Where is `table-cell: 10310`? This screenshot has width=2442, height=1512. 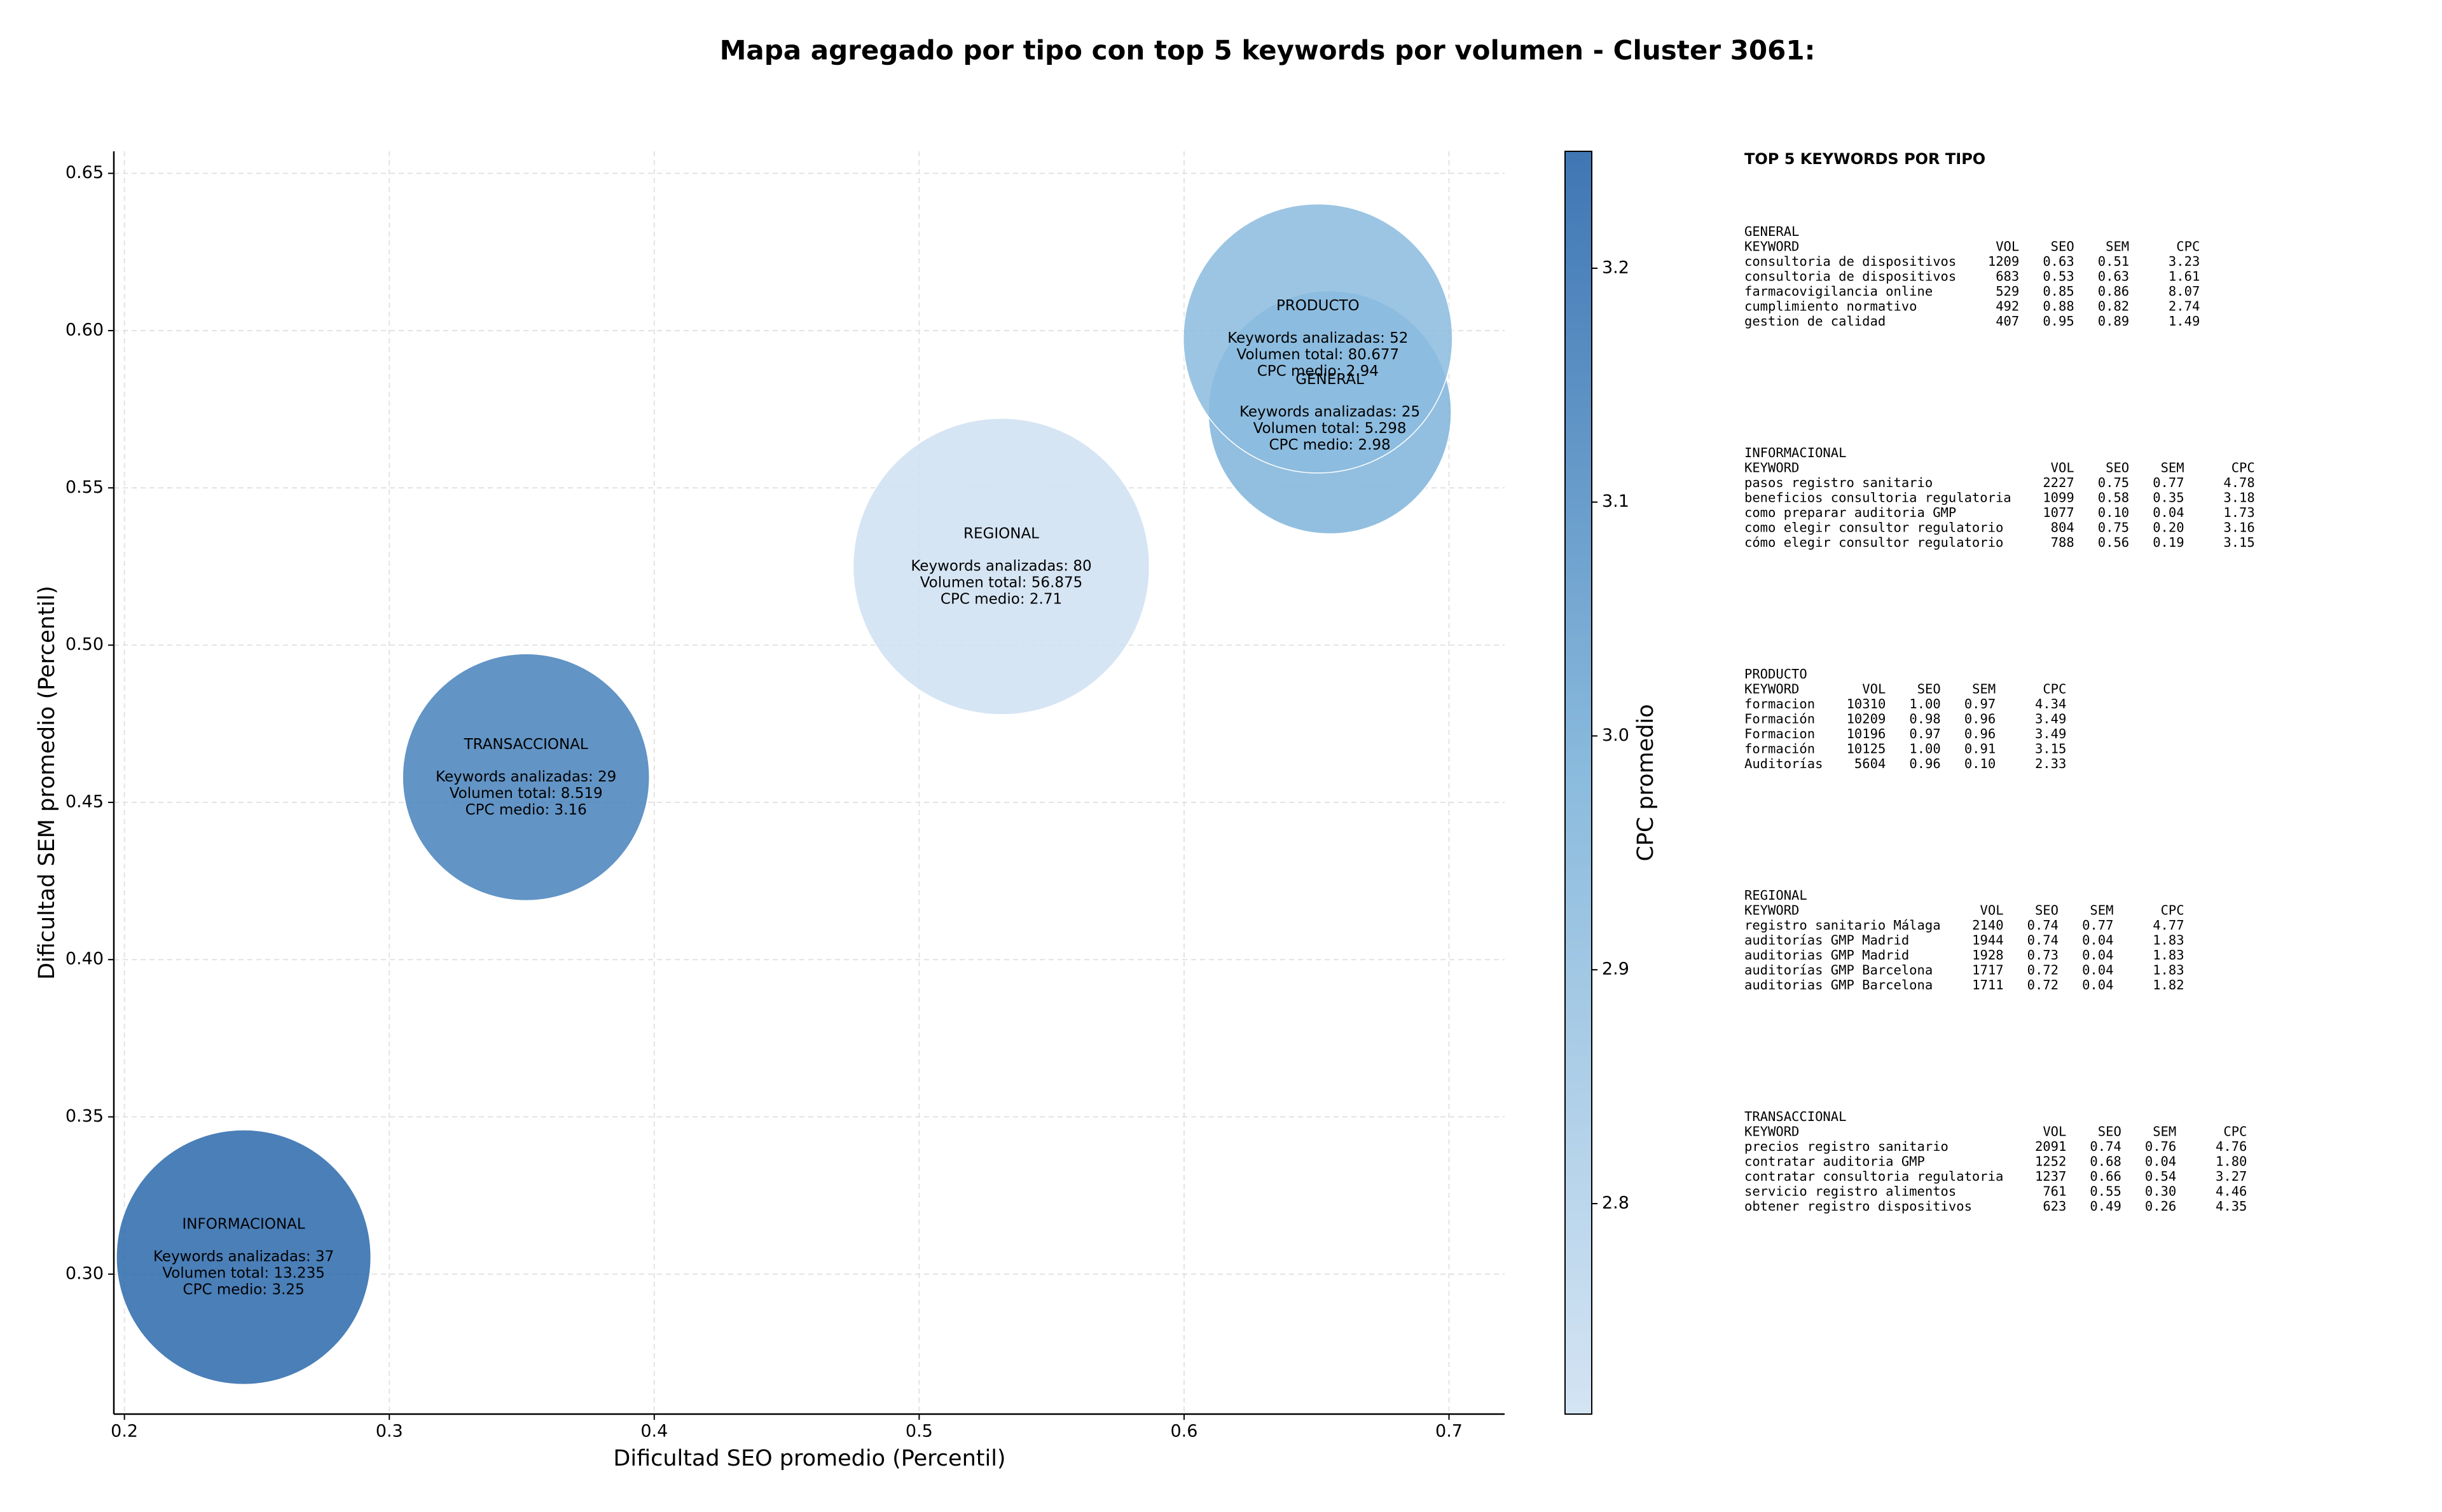 table-cell: 10310 is located at coordinates (1866, 703).